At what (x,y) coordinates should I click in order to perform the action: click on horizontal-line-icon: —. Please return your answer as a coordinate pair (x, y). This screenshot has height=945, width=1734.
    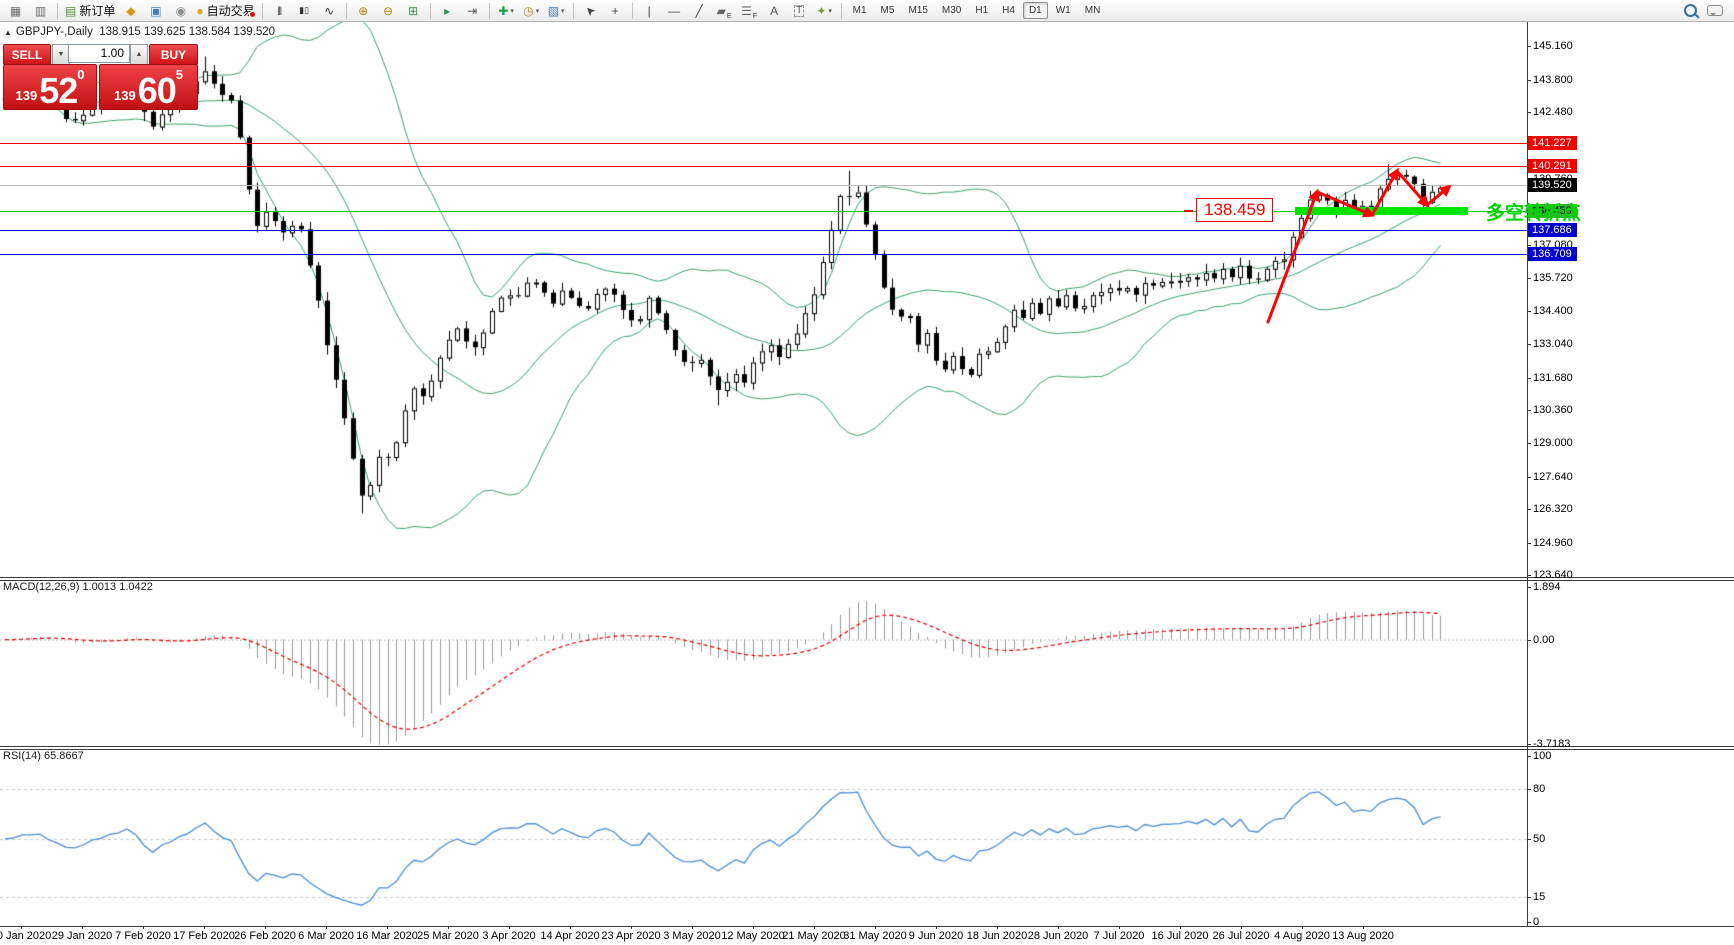
    Looking at the image, I should click on (674, 11).